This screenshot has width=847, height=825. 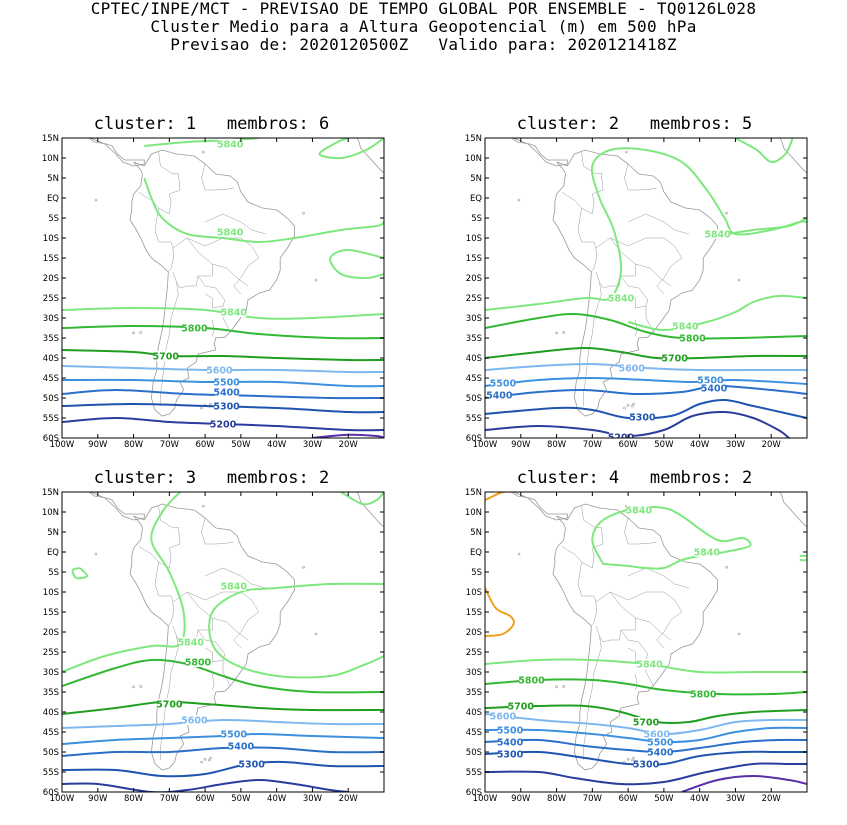 I want to click on y-tick-label: EQ, so click(x=476, y=199).